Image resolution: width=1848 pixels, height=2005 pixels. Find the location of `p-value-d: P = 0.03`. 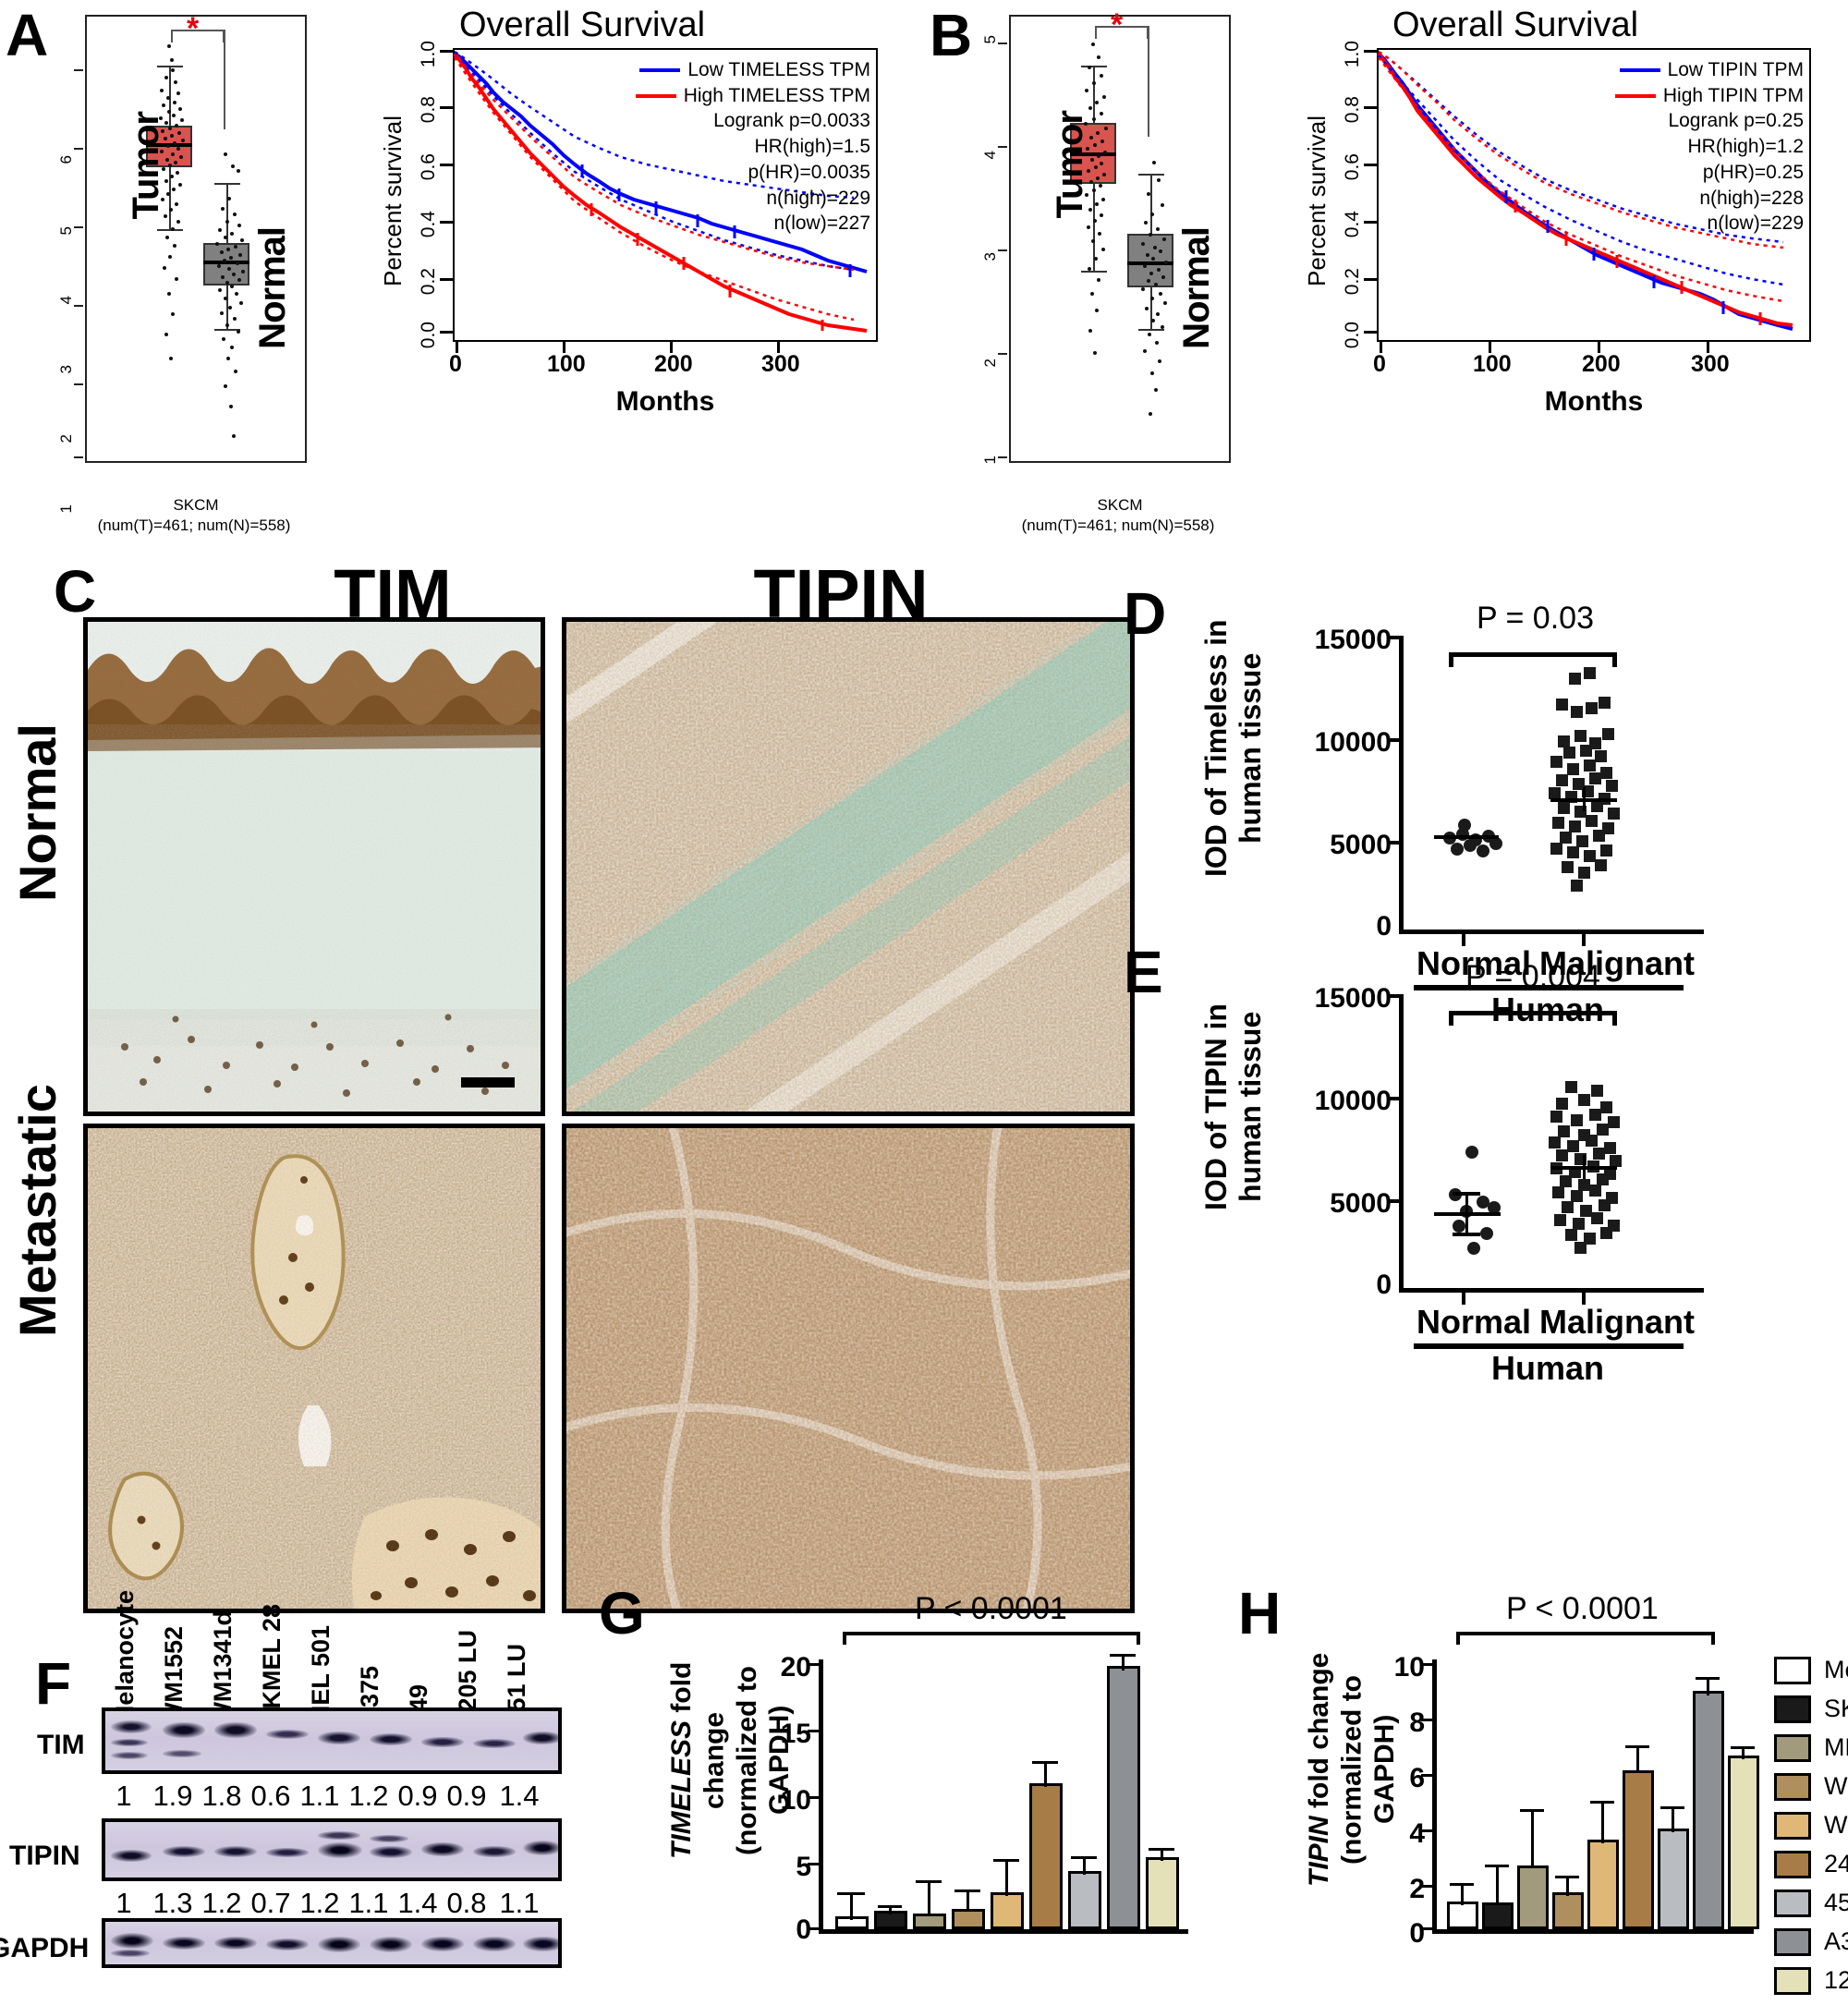

p-value-d: P = 0.03 is located at coordinates (1536, 619).